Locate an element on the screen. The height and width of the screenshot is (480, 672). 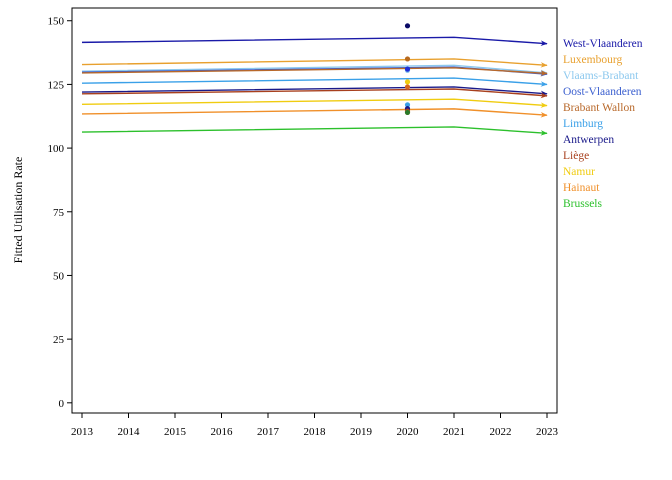
x-tick-label: 2023 is located at coordinates (547, 432).